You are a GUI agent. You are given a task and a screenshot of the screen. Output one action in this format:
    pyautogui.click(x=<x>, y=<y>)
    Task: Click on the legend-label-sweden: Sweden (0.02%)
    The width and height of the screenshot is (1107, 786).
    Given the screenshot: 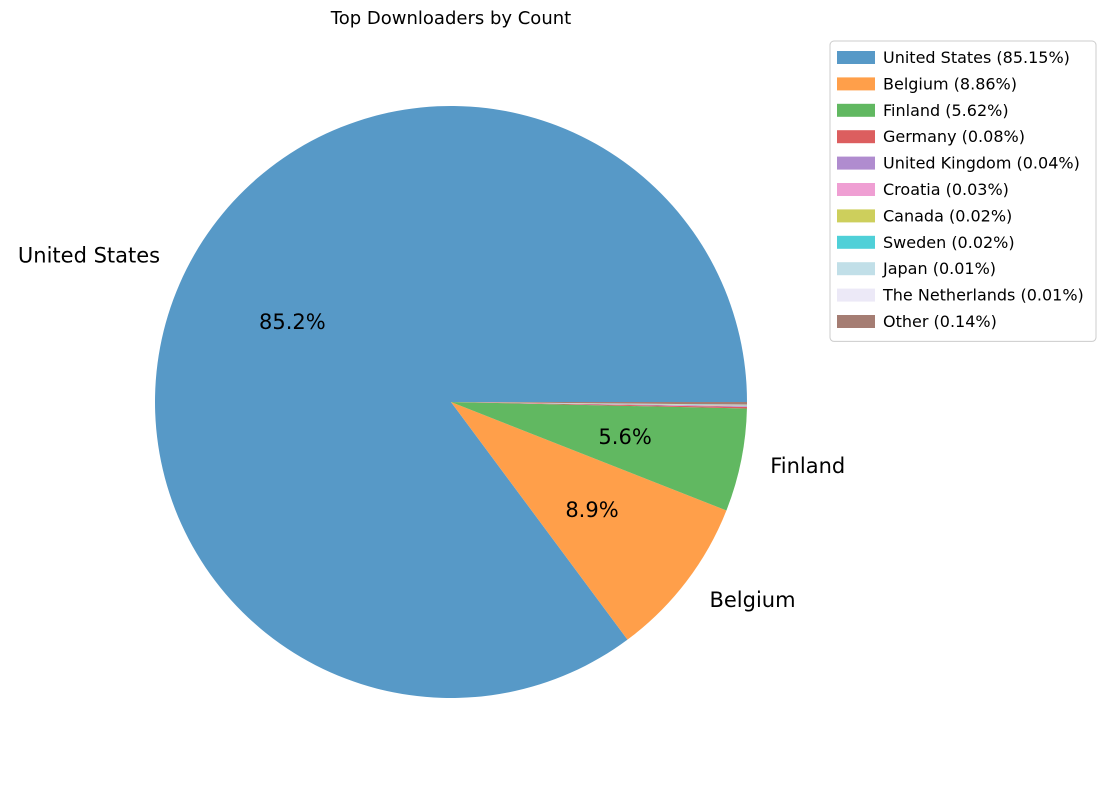 What is the action you would take?
    pyautogui.click(x=949, y=242)
    